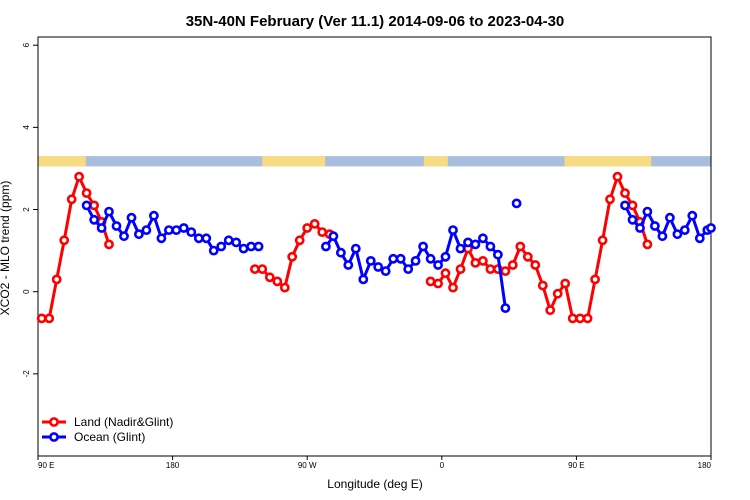 Image resolution: width=750 pixels, height=500 pixels. I want to click on x-tick-label: 90 W, so click(307, 465).